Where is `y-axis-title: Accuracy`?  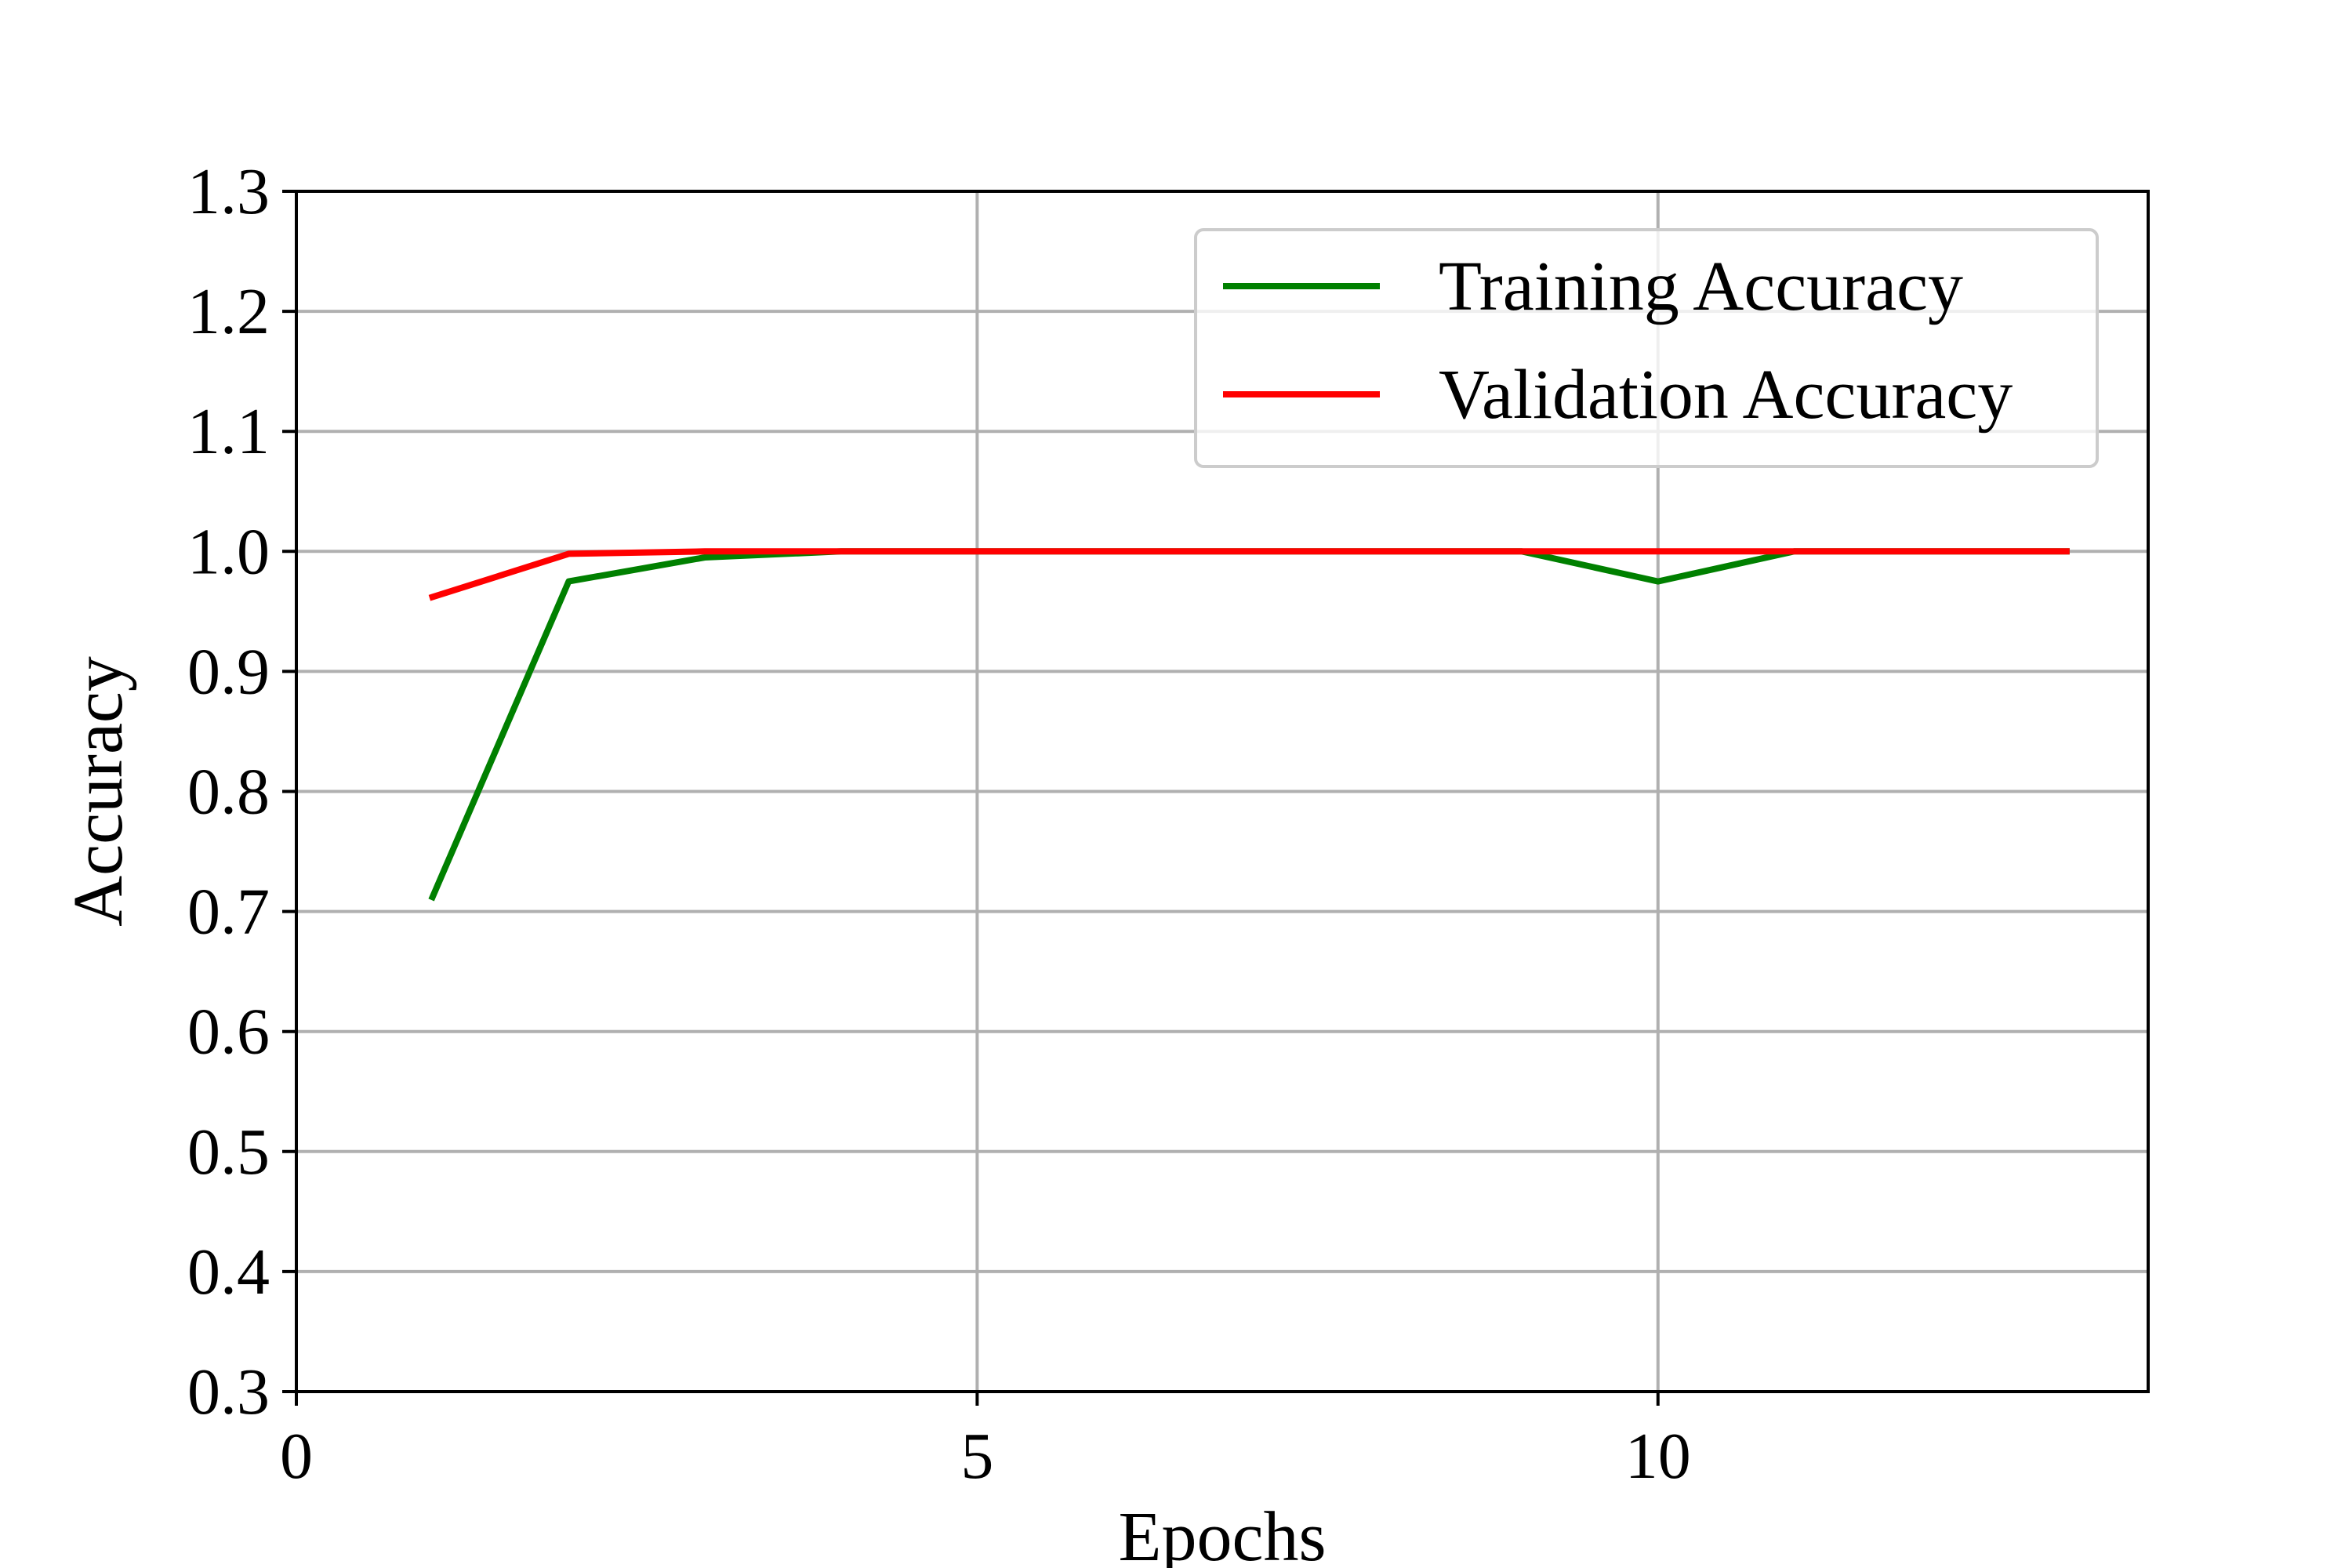
y-axis-title: Accuracy is located at coordinates (98, 791).